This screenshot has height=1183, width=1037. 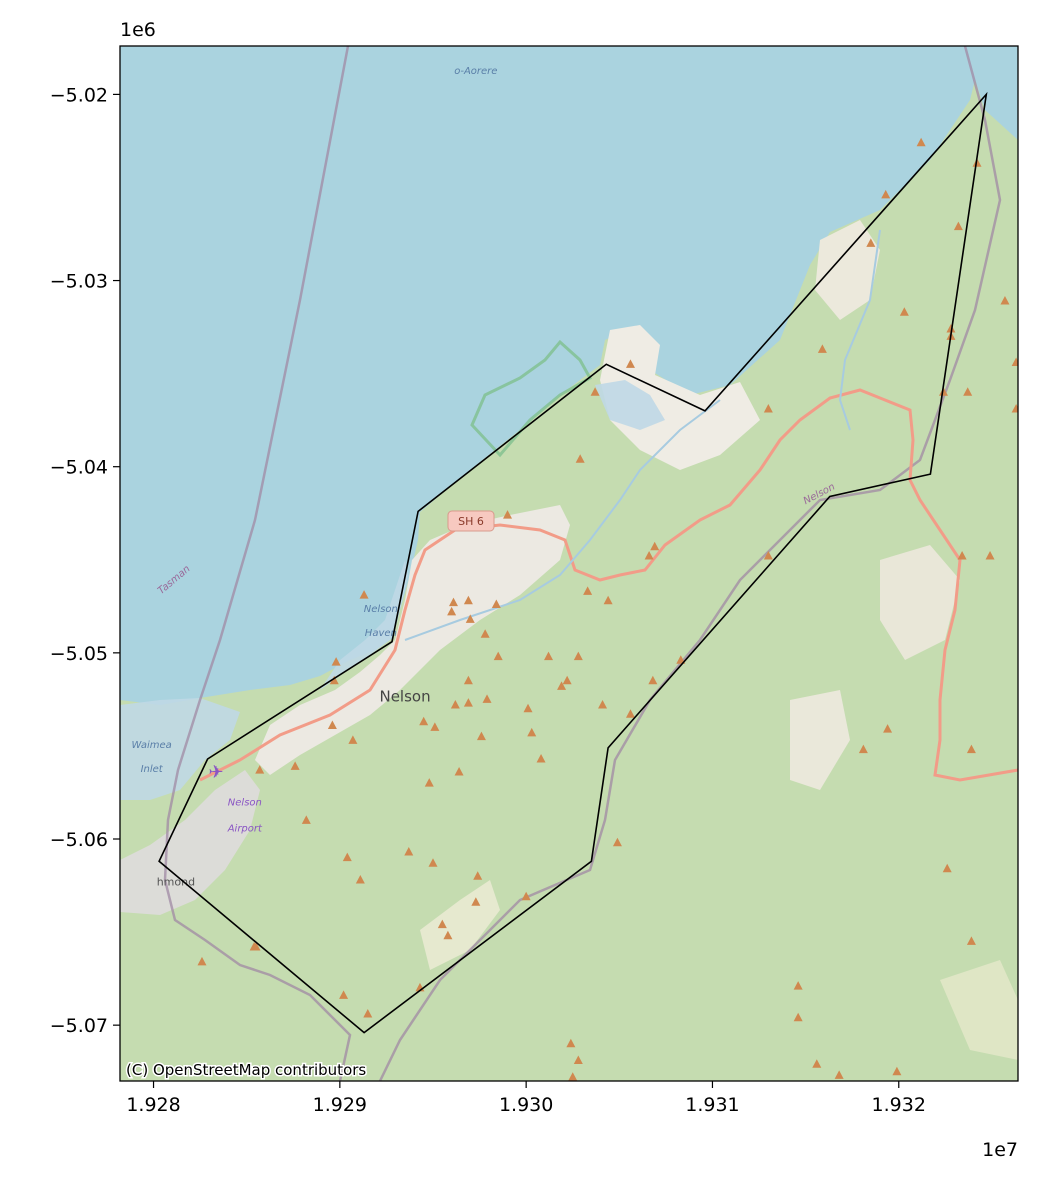 What do you see at coordinates (79, 1026) in the screenshot?
I see `y-tick-label: −5.07` at bounding box center [79, 1026].